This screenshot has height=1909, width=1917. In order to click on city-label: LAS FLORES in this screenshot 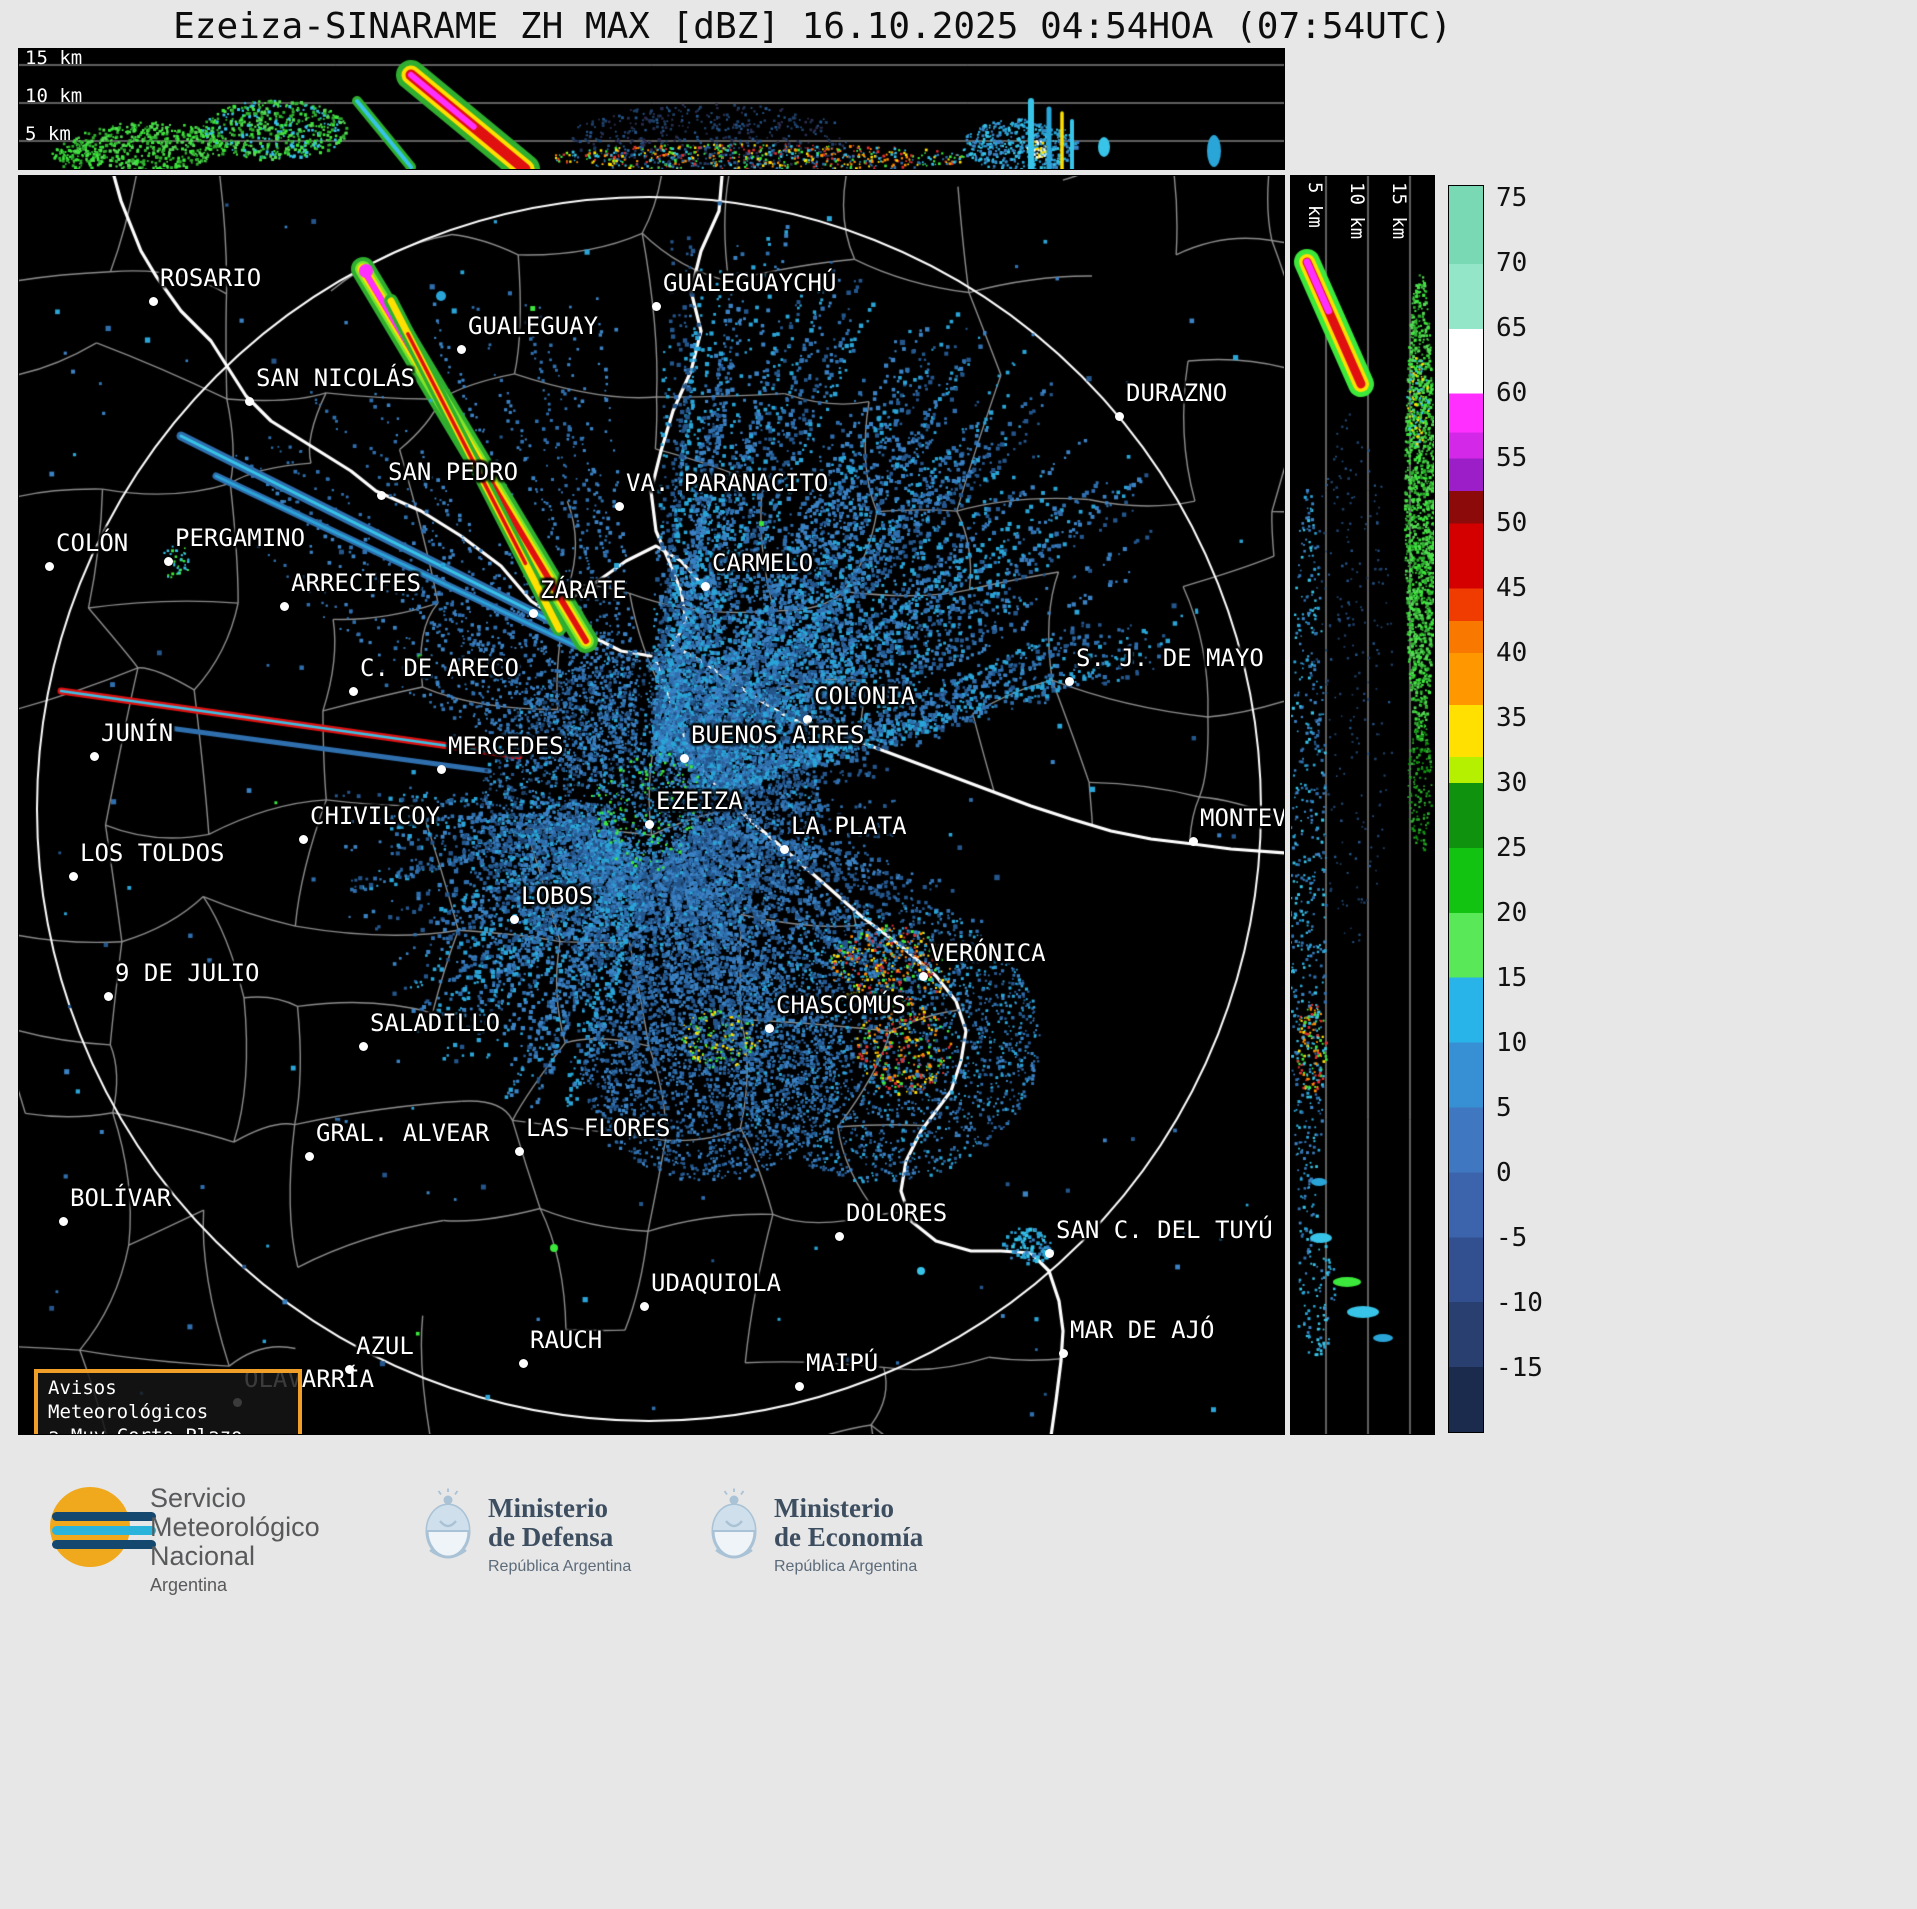, I will do `click(598, 1128)`.